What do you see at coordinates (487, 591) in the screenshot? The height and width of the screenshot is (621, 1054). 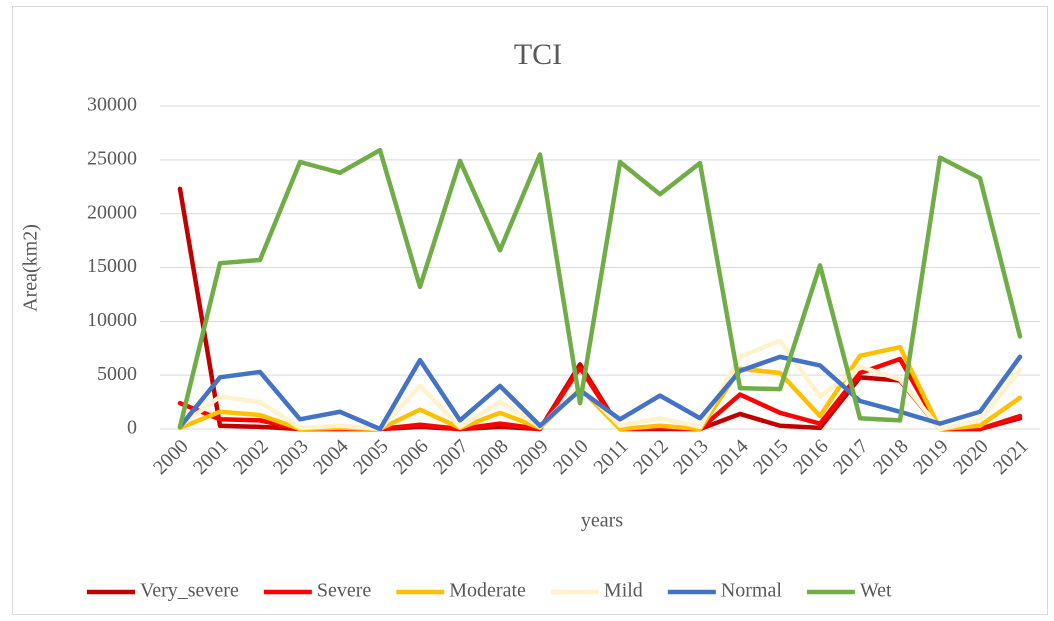 I see `legend-label: Moderate` at bounding box center [487, 591].